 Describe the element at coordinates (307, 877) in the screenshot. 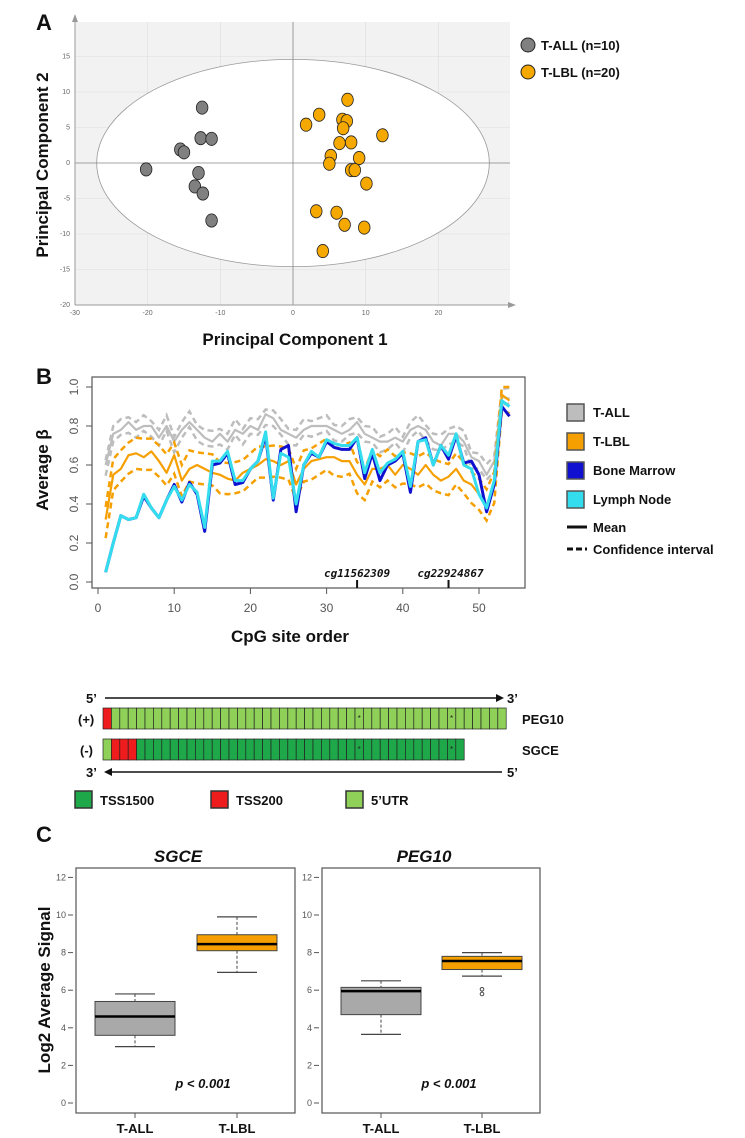

I see `y-tick-label: 12` at that location.